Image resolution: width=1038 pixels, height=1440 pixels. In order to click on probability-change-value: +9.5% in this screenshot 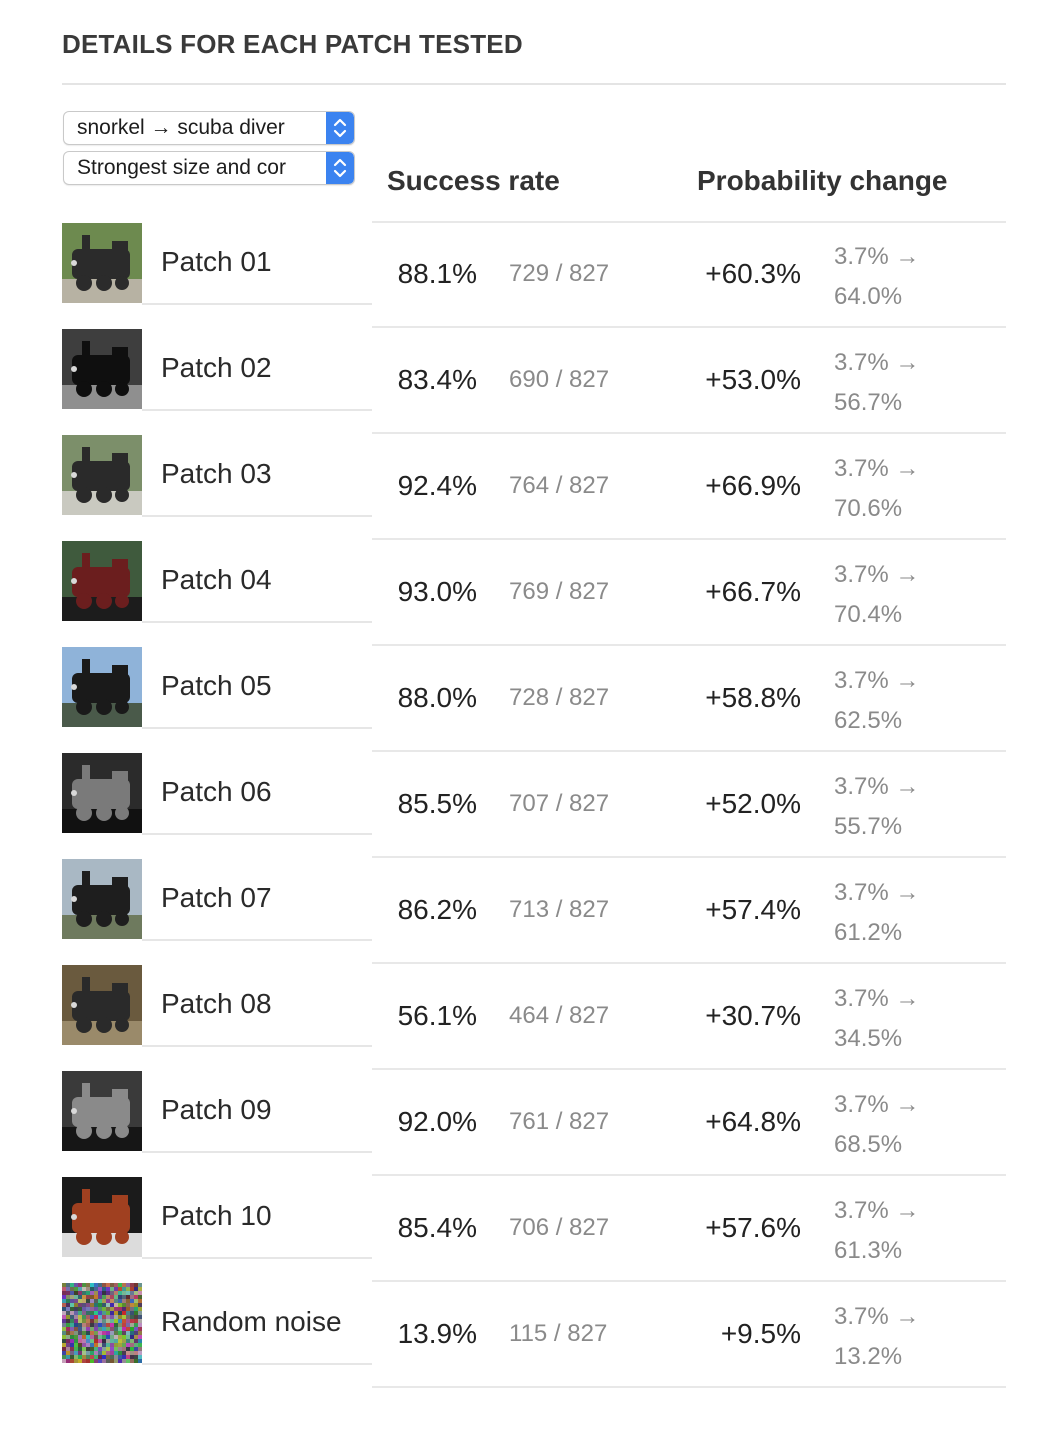, I will do `click(760, 1333)`.